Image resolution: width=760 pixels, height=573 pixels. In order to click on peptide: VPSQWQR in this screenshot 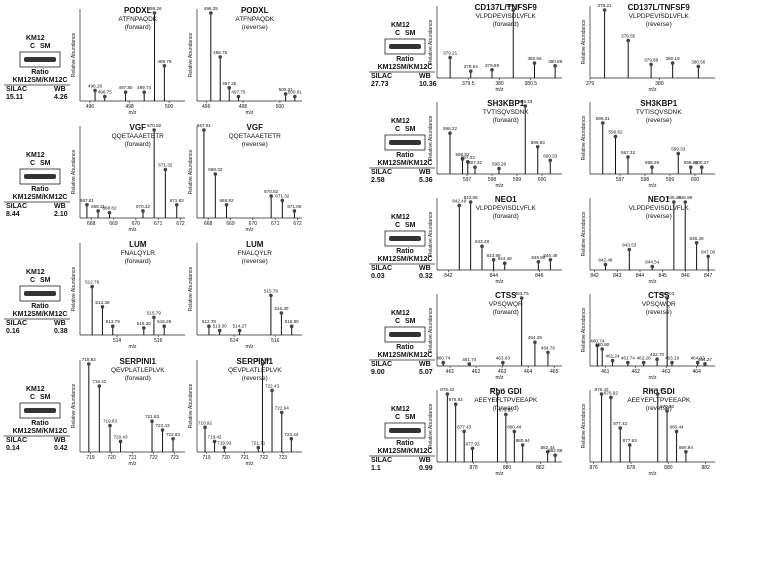, I will do `click(659, 304)`.